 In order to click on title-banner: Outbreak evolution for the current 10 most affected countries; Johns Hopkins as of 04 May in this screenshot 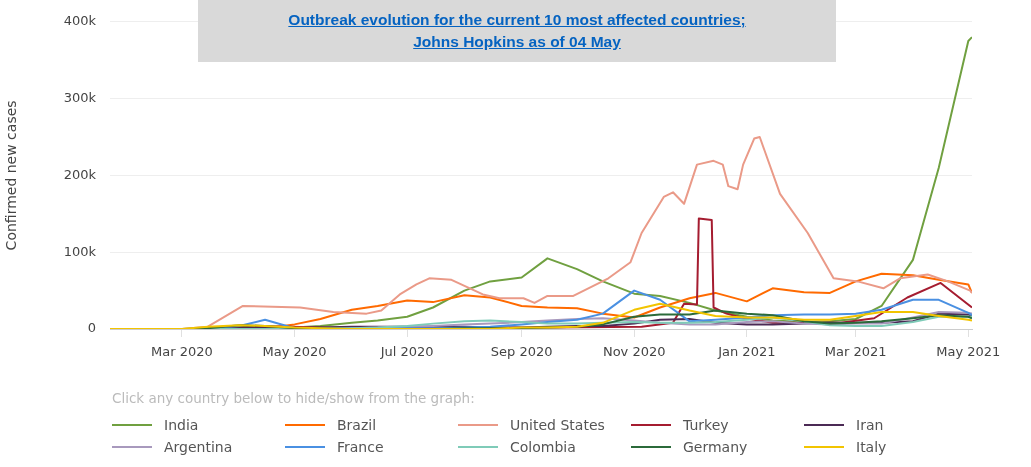, I will do `click(517, 31)`.